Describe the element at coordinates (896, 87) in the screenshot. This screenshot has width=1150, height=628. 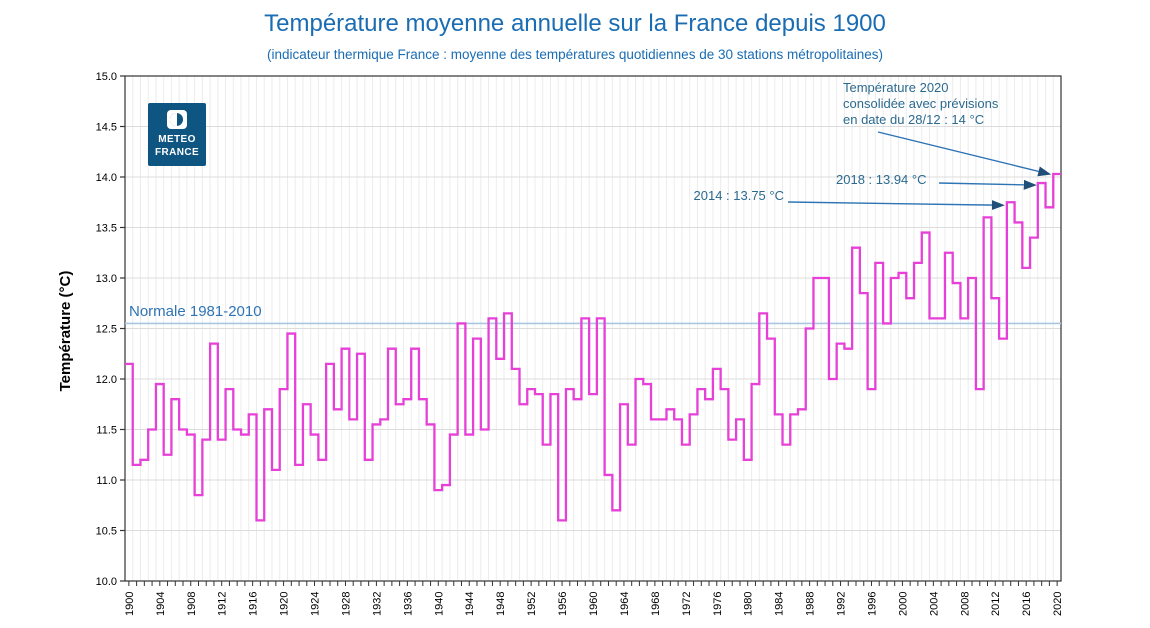
I see `annotation-2020-line1: Température 2020` at that location.